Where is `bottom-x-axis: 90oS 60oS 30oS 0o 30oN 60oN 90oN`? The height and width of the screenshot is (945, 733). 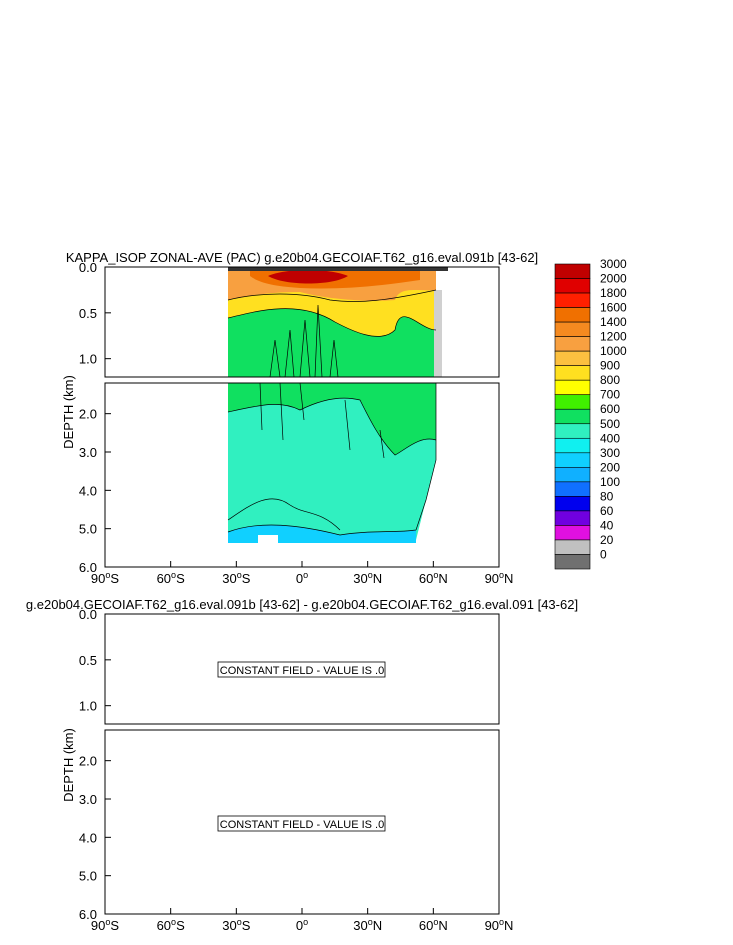 bottom-x-axis: 90oS 60oS 30oS 0o 30oN 60oN 90oN is located at coordinates (302, 920).